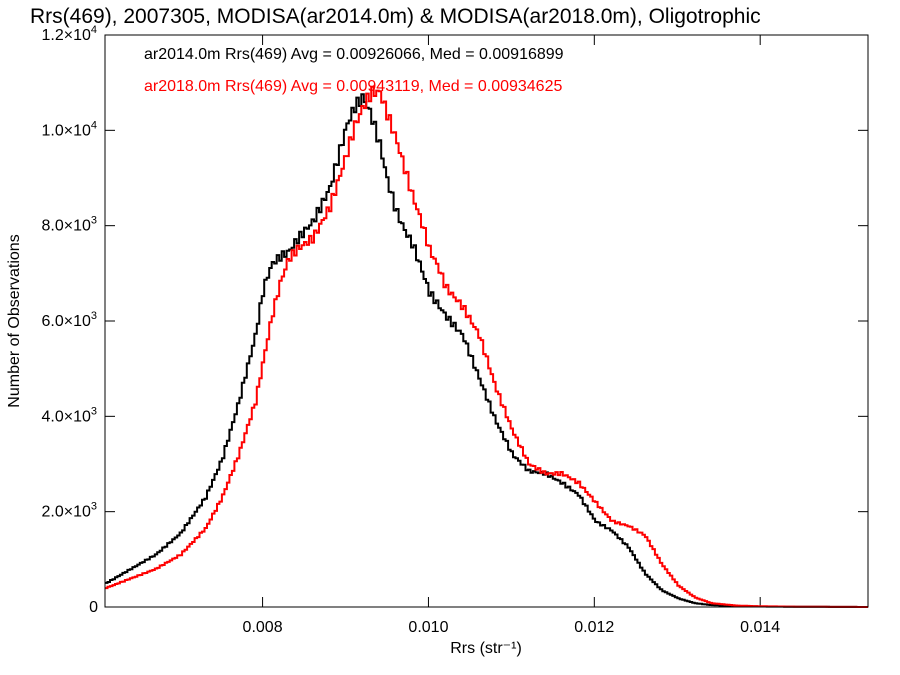 Image resolution: width=900 pixels, height=675 pixels. I want to click on x-tick-label: 0.014, so click(760, 627).